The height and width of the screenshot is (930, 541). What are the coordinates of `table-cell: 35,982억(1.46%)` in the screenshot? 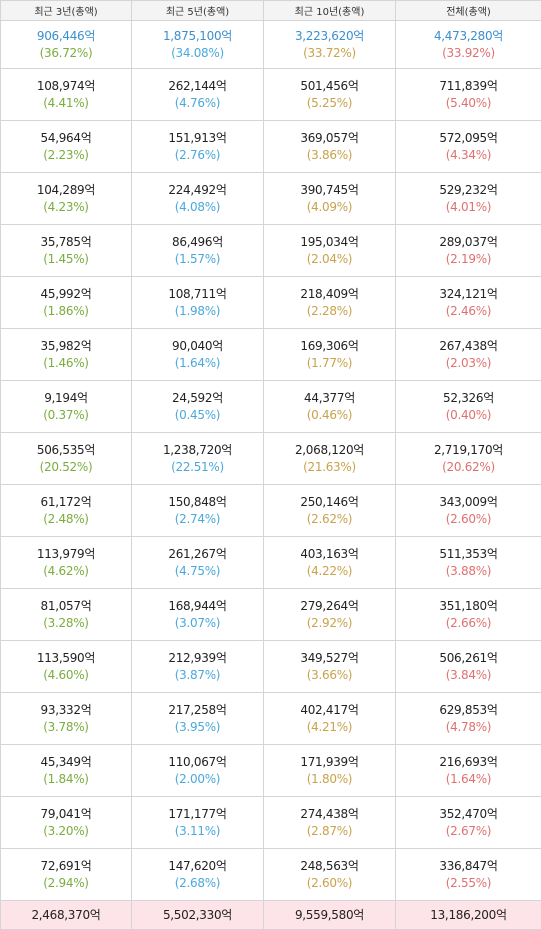 It's located at (66, 355).